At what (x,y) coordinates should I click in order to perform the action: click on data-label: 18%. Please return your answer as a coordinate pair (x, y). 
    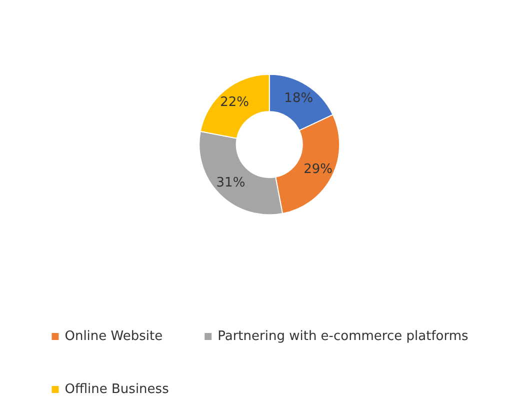
    Looking at the image, I should click on (299, 98).